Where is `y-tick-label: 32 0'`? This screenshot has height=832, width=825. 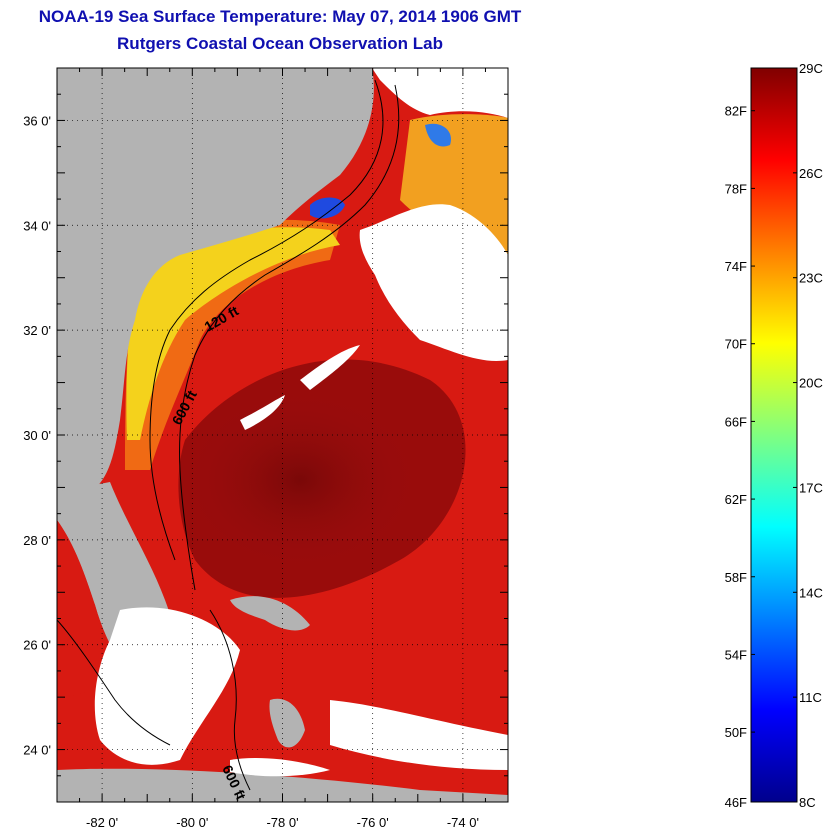 y-tick-label: 32 0' is located at coordinates (37, 330).